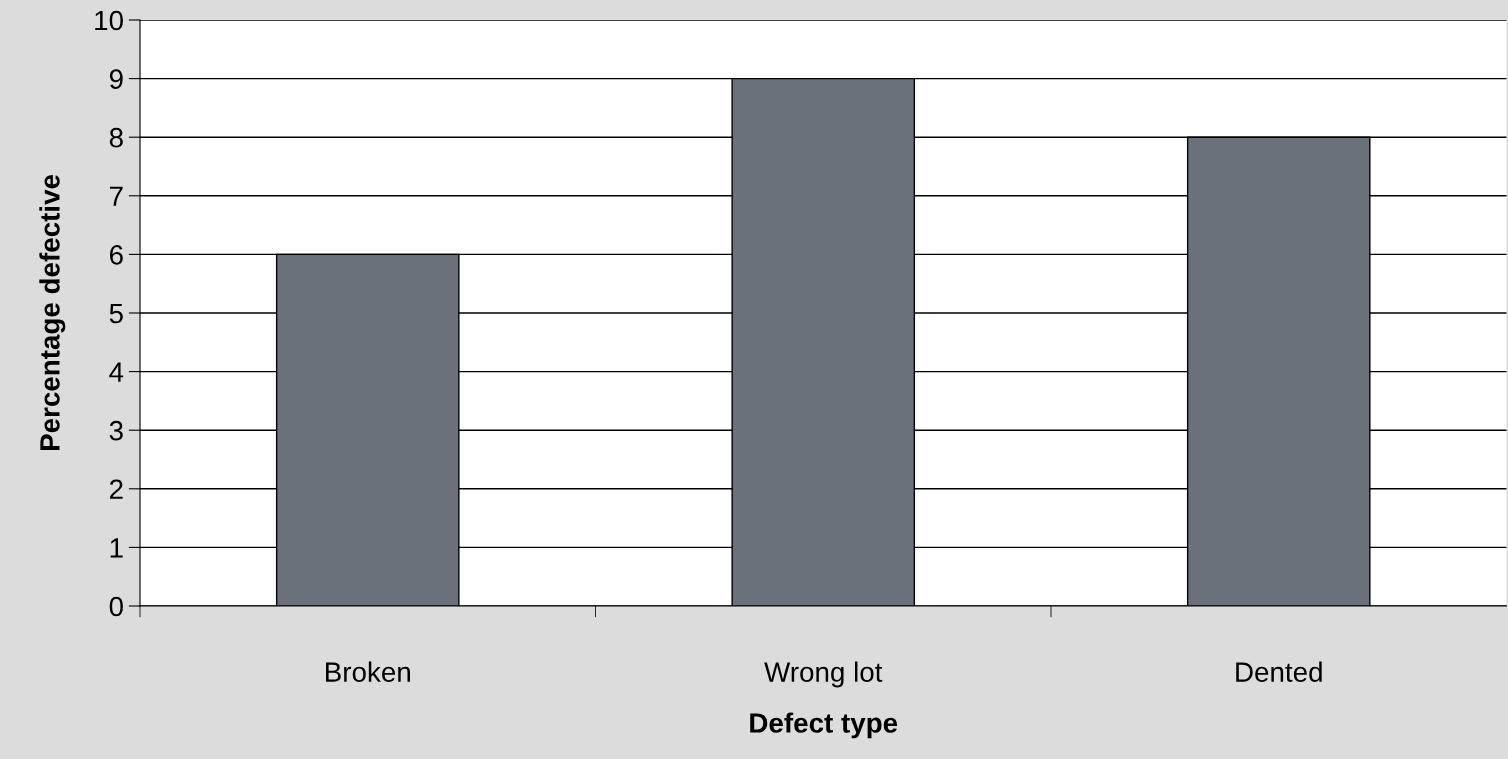  What do you see at coordinates (116, 255) in the screenshot?
I see `y-tick-label: 6` at bounding box center [116, 255].